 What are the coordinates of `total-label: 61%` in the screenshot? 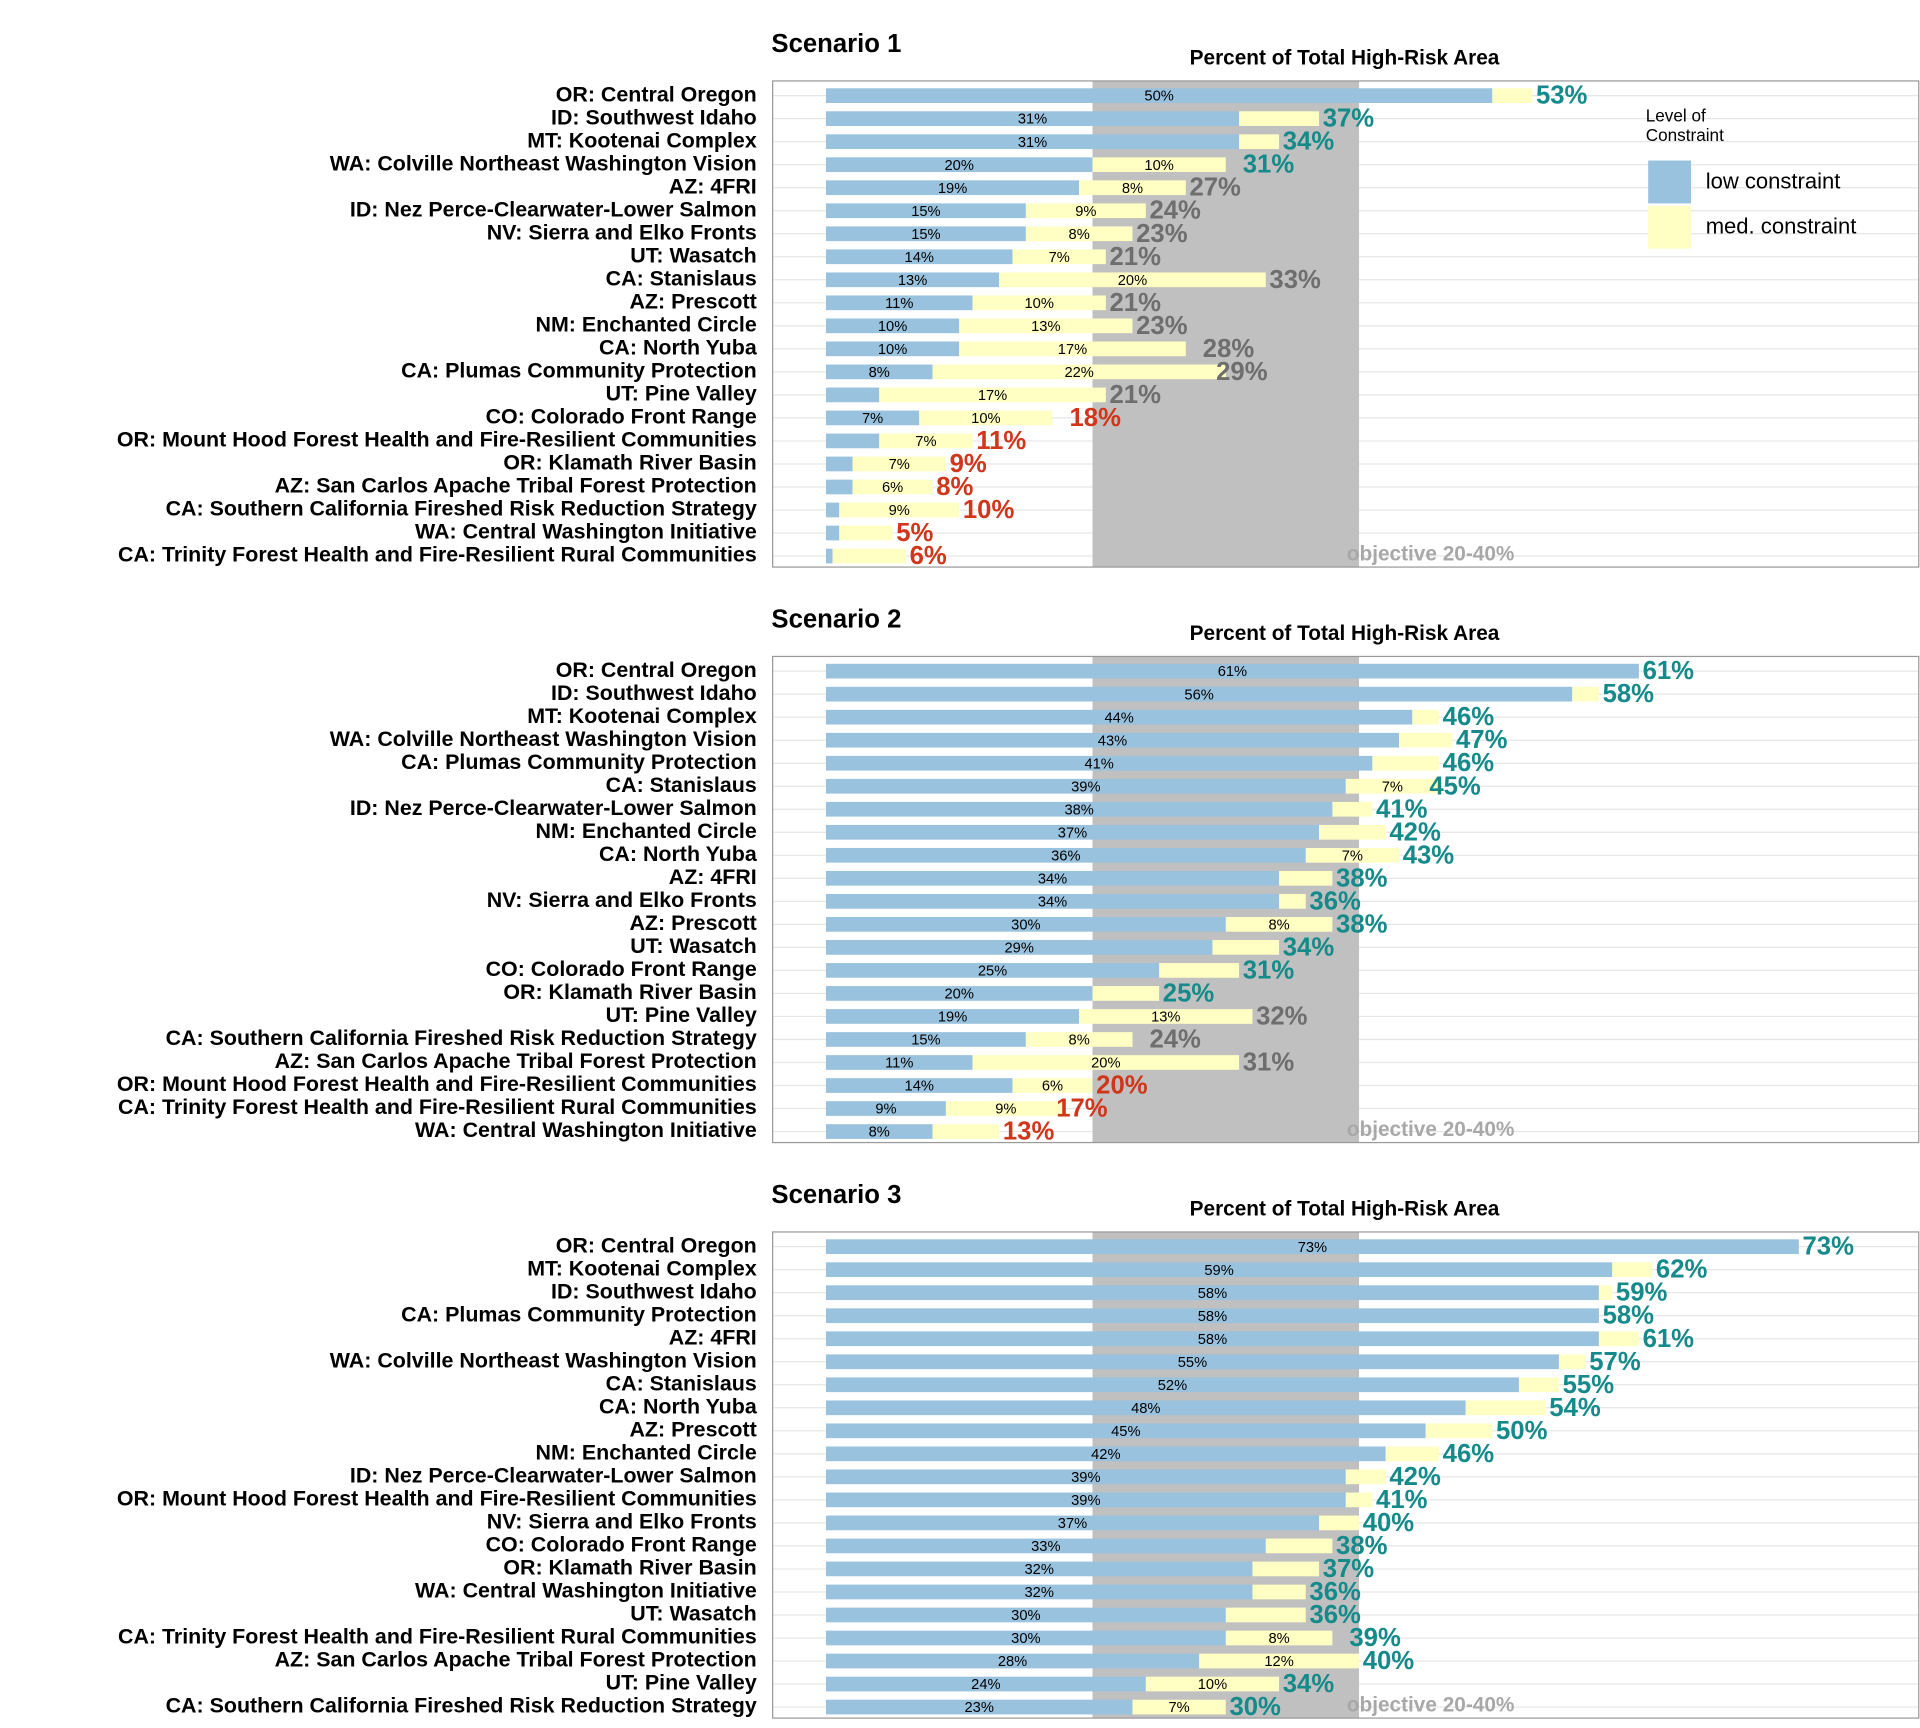 It's located at (1669, 1339).